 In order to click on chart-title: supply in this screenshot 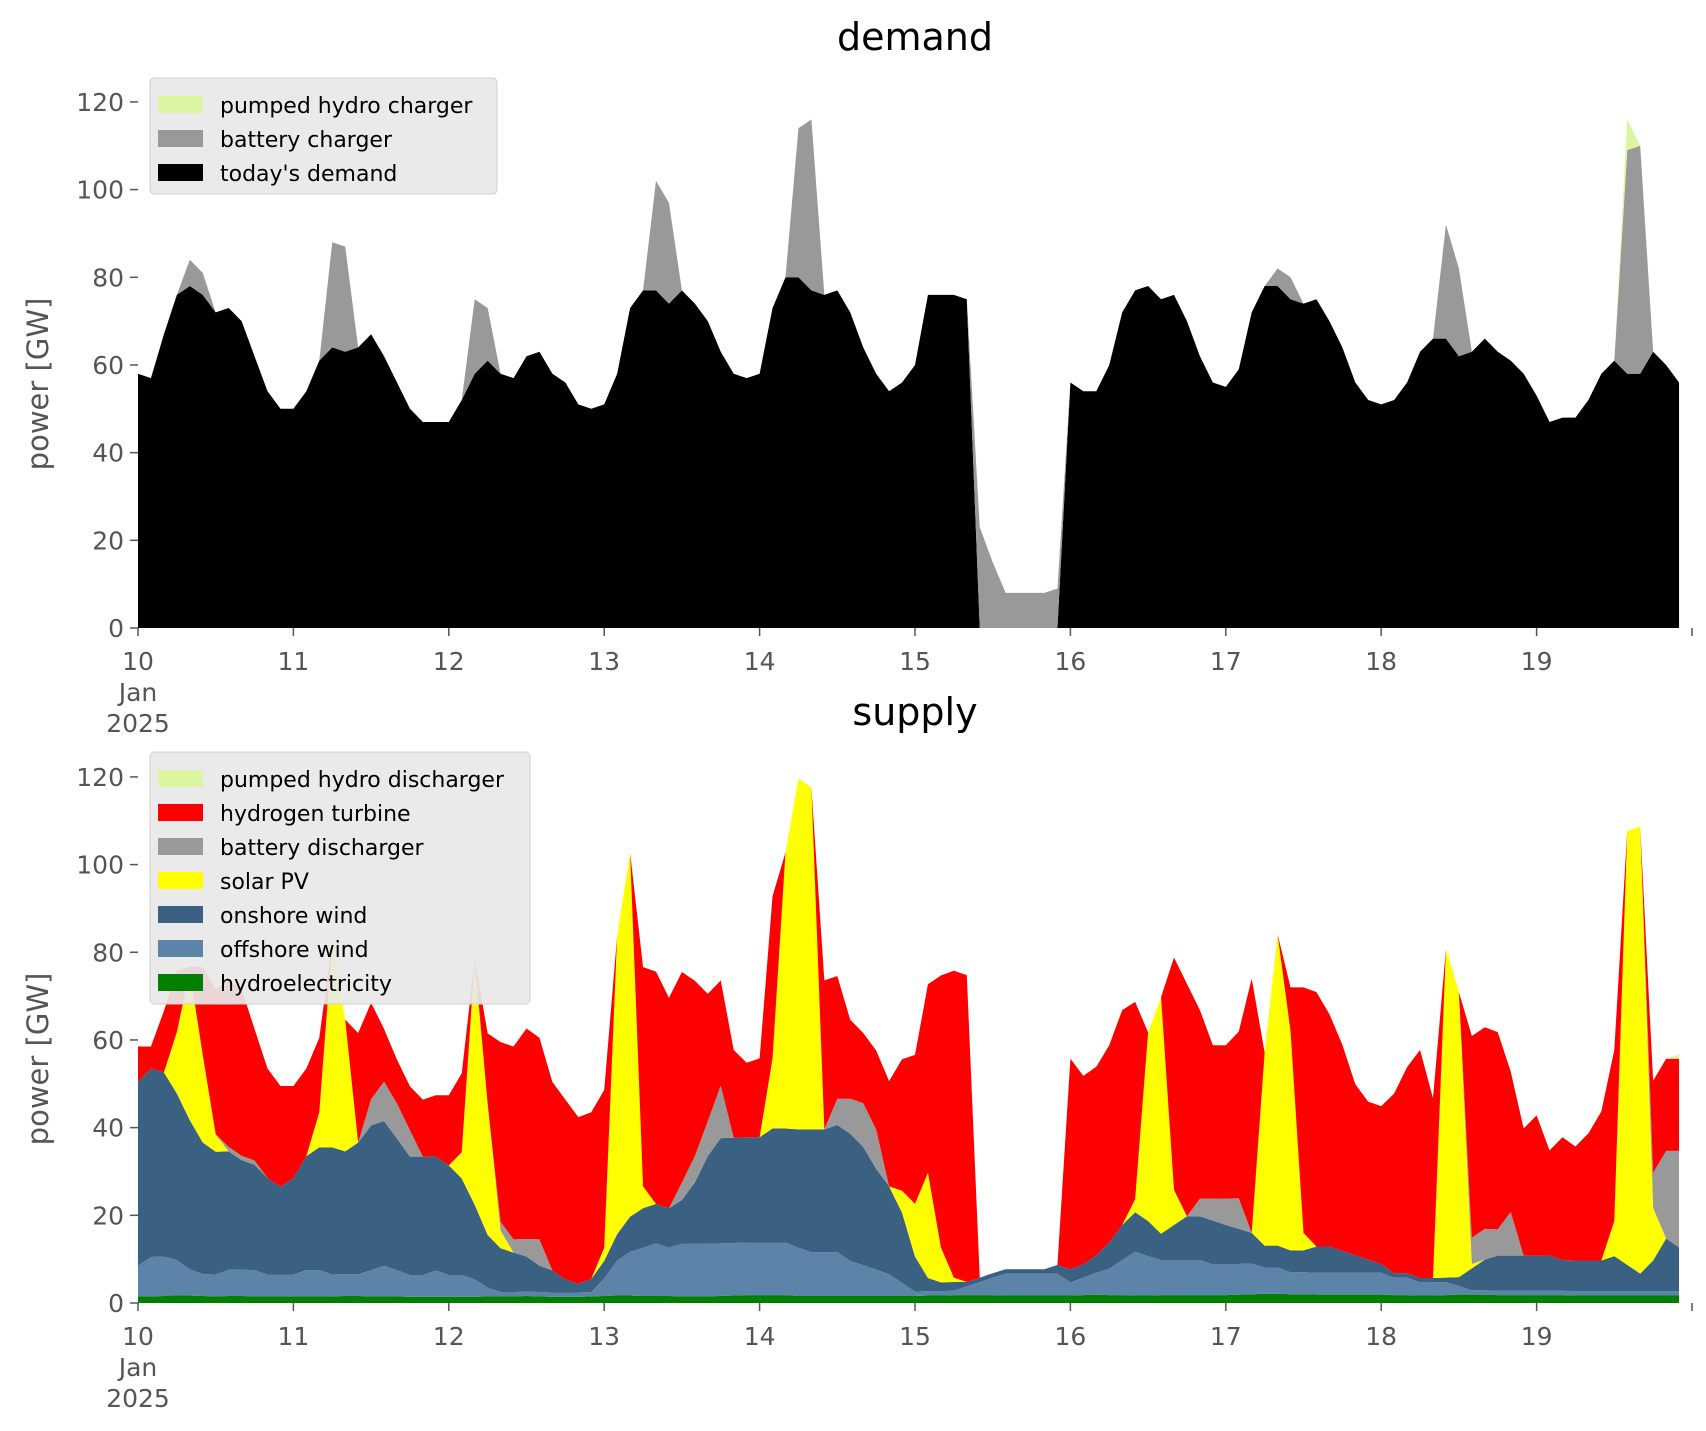, I will do `click(914, 712)`.